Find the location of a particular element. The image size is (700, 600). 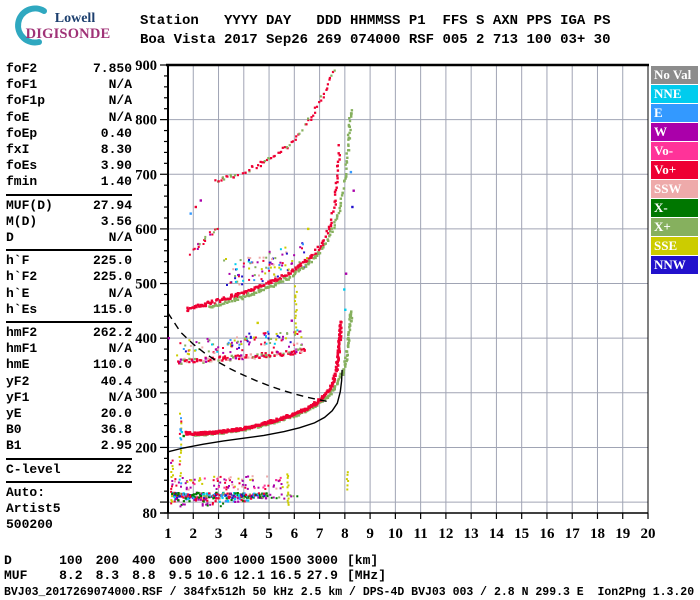

svg-text: 300 is located at coordinates (146, 394).